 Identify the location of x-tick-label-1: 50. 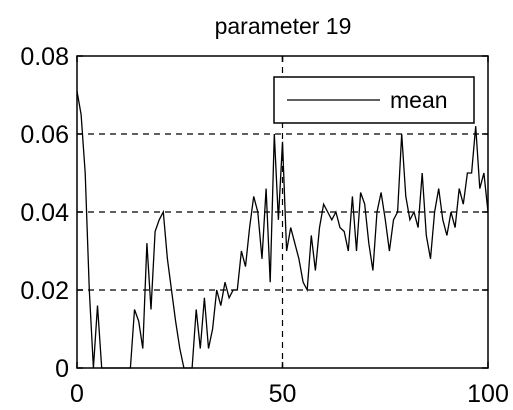
(283, 394).